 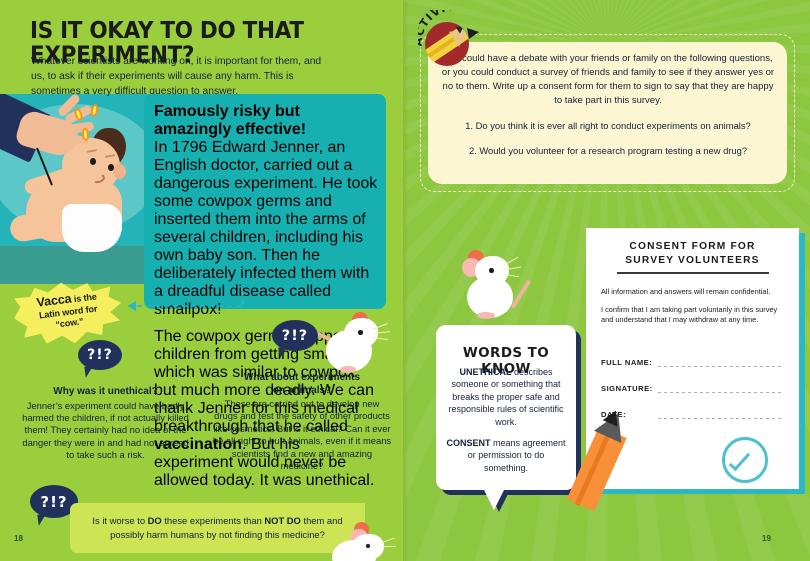 What do you see at coordinates (167, 43) in the screenshot?
I see `page-title: IS IT OKAY TO DO THAT EXPERIMENT?` at bounding box center [167, 43].